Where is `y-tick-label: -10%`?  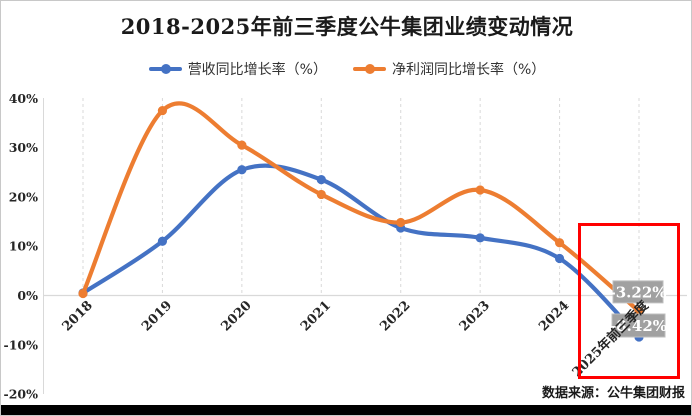
y-tick-label: -10% is located at coordinates (21, 344).